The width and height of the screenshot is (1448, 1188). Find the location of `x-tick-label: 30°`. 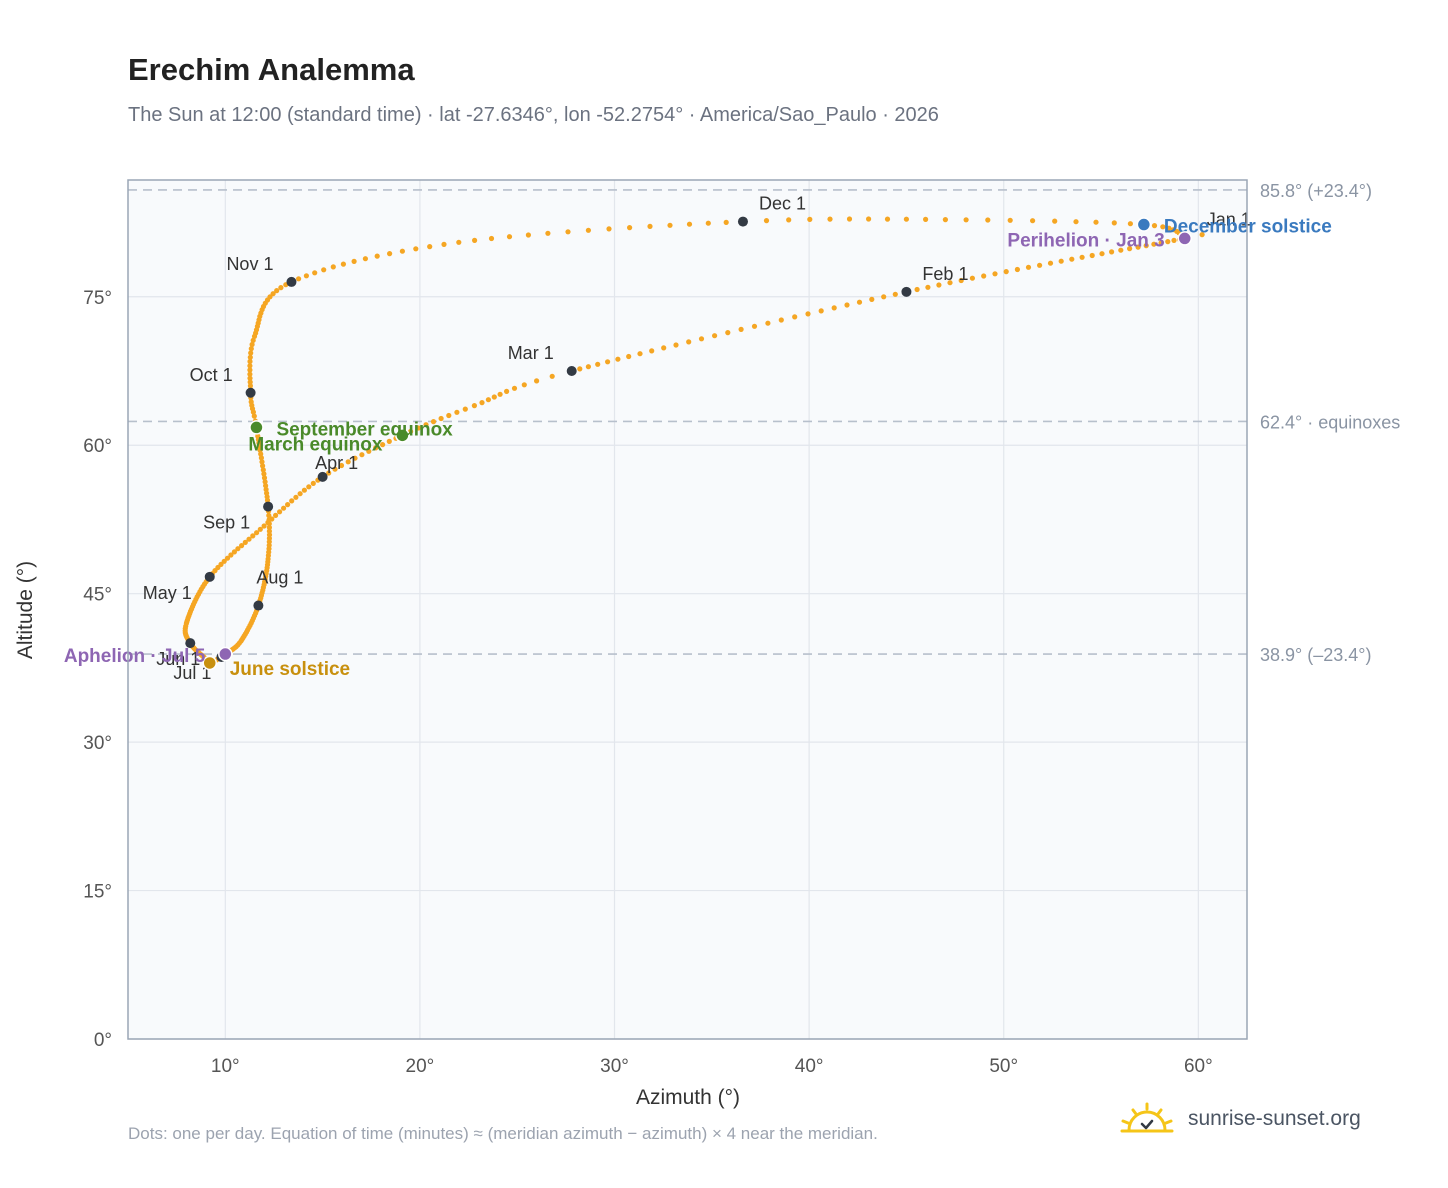

x-tick-label: 30° is located at coordinates (614, 1066).